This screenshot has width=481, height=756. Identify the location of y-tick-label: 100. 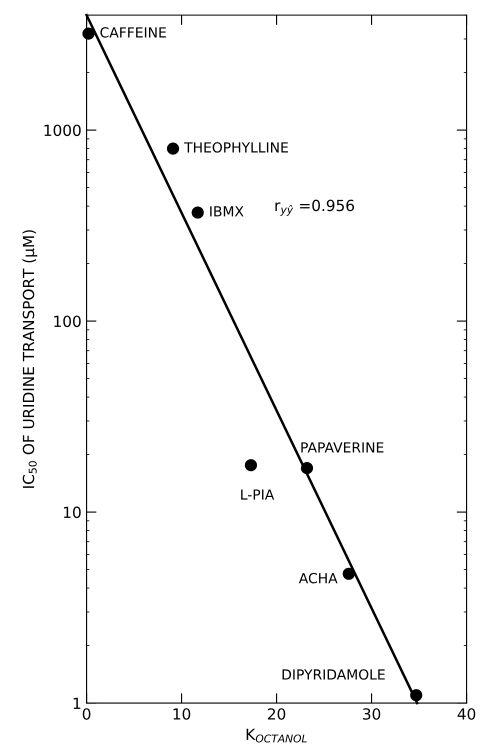
(67, 322).